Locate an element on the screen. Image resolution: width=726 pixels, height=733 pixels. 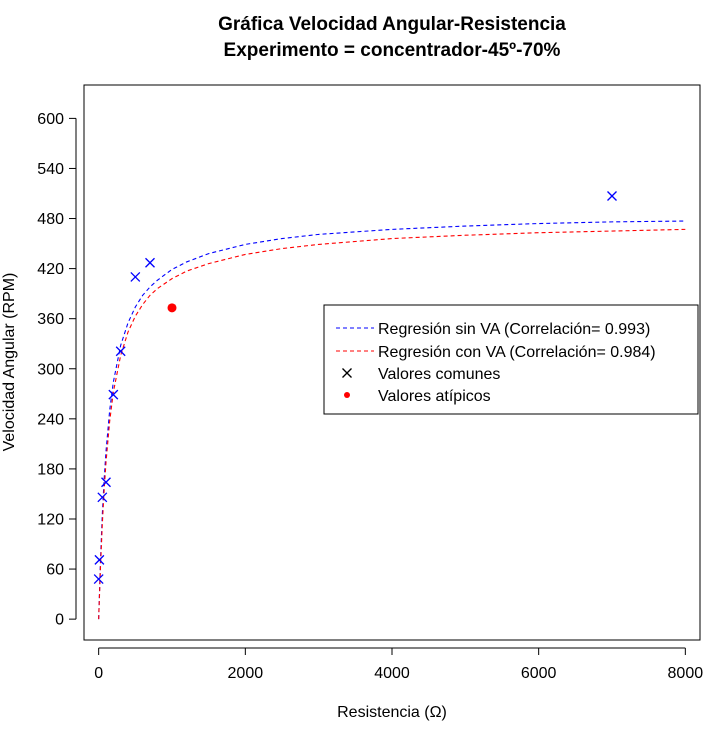
legend-label: Valores comunes is located at coordinates (439, 374).